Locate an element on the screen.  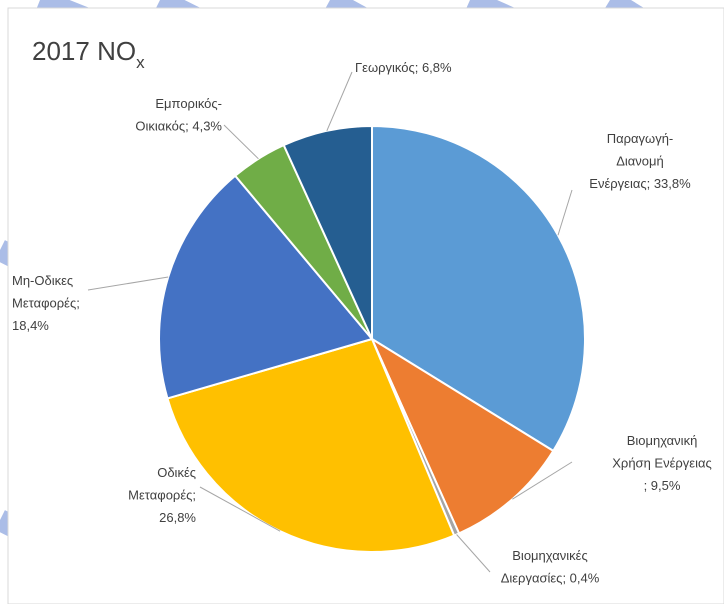
data-label: Μη-Οδικες Μεταφορές; 18,4% is located at coordinates (46, 303).